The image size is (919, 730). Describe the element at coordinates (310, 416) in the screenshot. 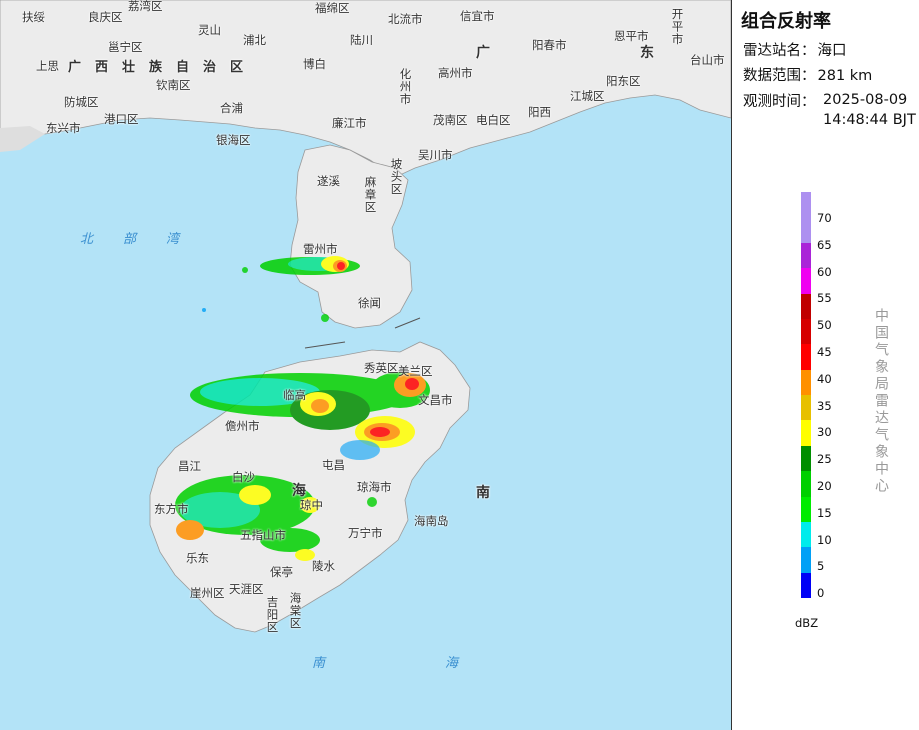

I see `echo-north-hainan` at that location.